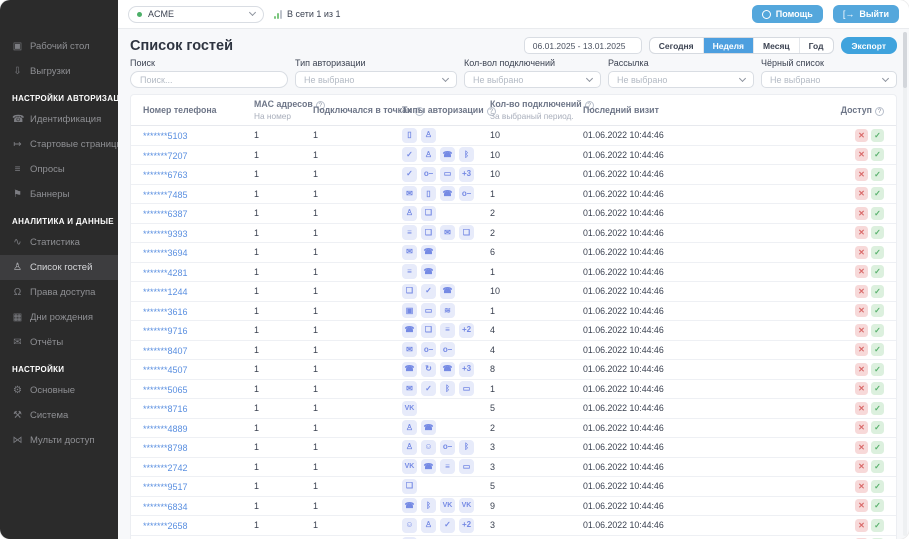 The height and width of the screenshot is (539, 909). Describe the element at coordinates (582, 45) in the screenshot. I see `date-range-input` at that location.